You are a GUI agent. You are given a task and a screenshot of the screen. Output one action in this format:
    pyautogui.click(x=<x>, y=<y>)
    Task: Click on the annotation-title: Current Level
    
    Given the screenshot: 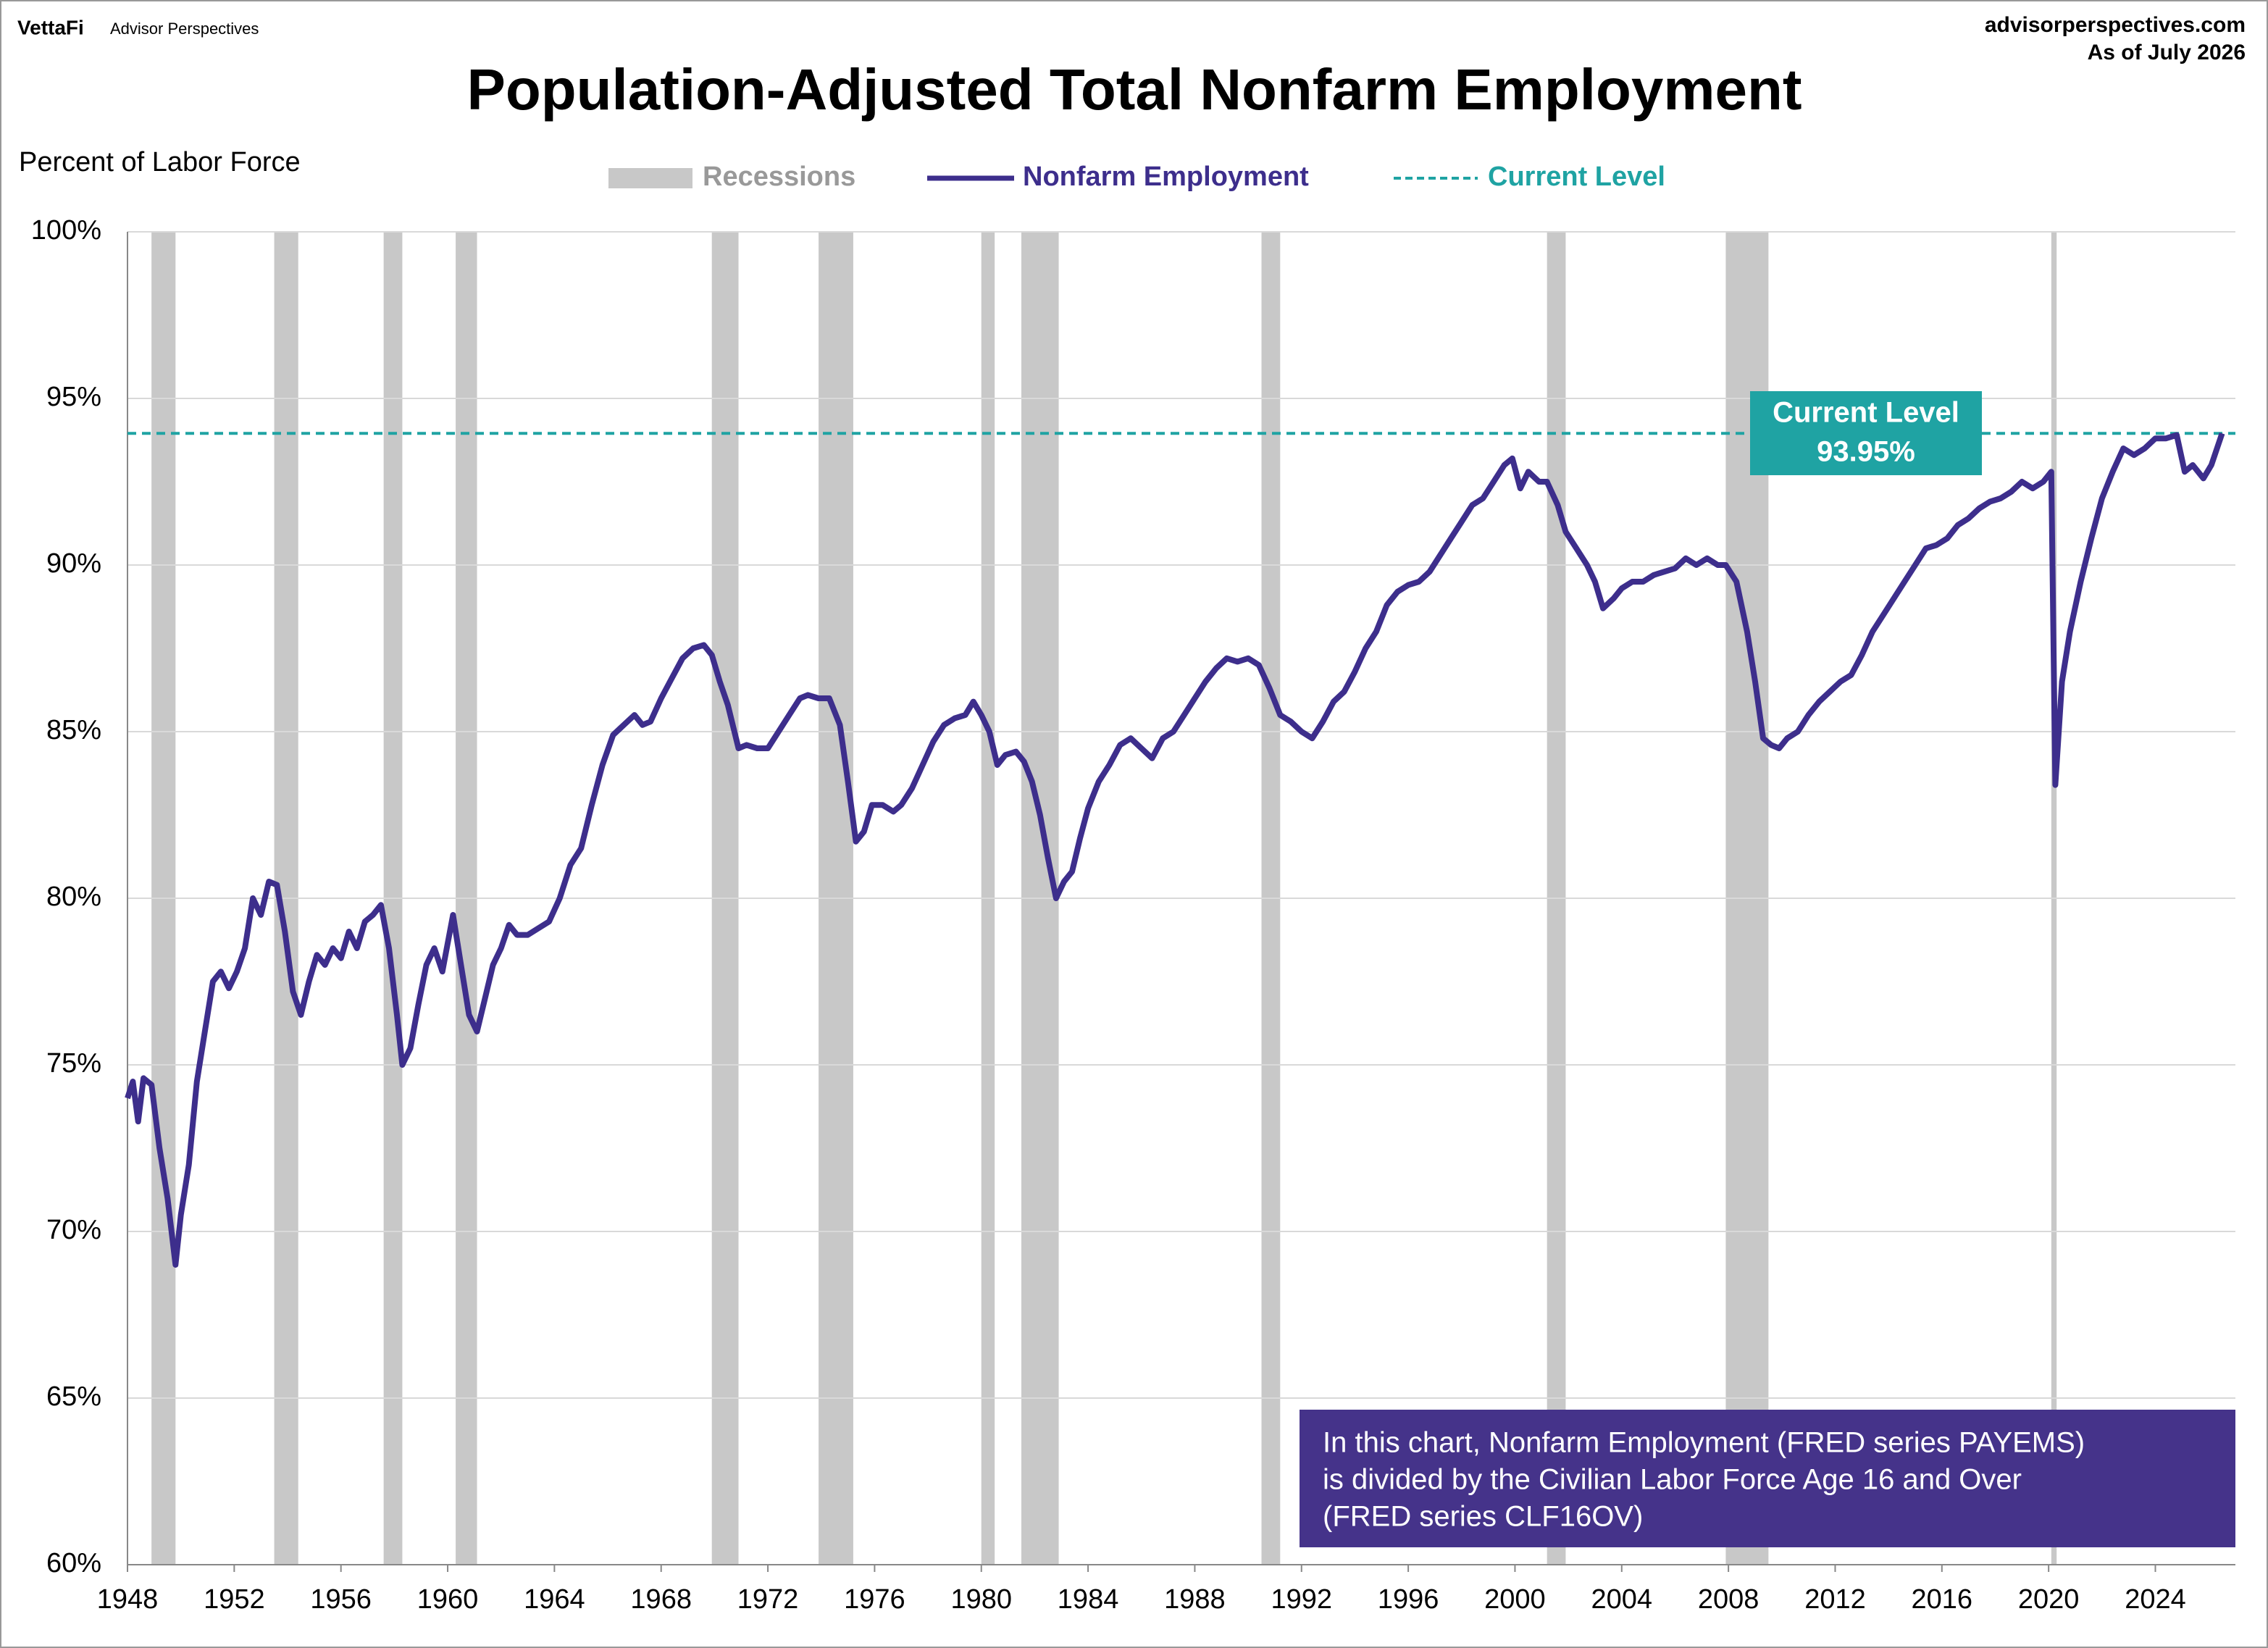 What is the action you would take?
    pyautogui.click(x=1866, y=413)
    